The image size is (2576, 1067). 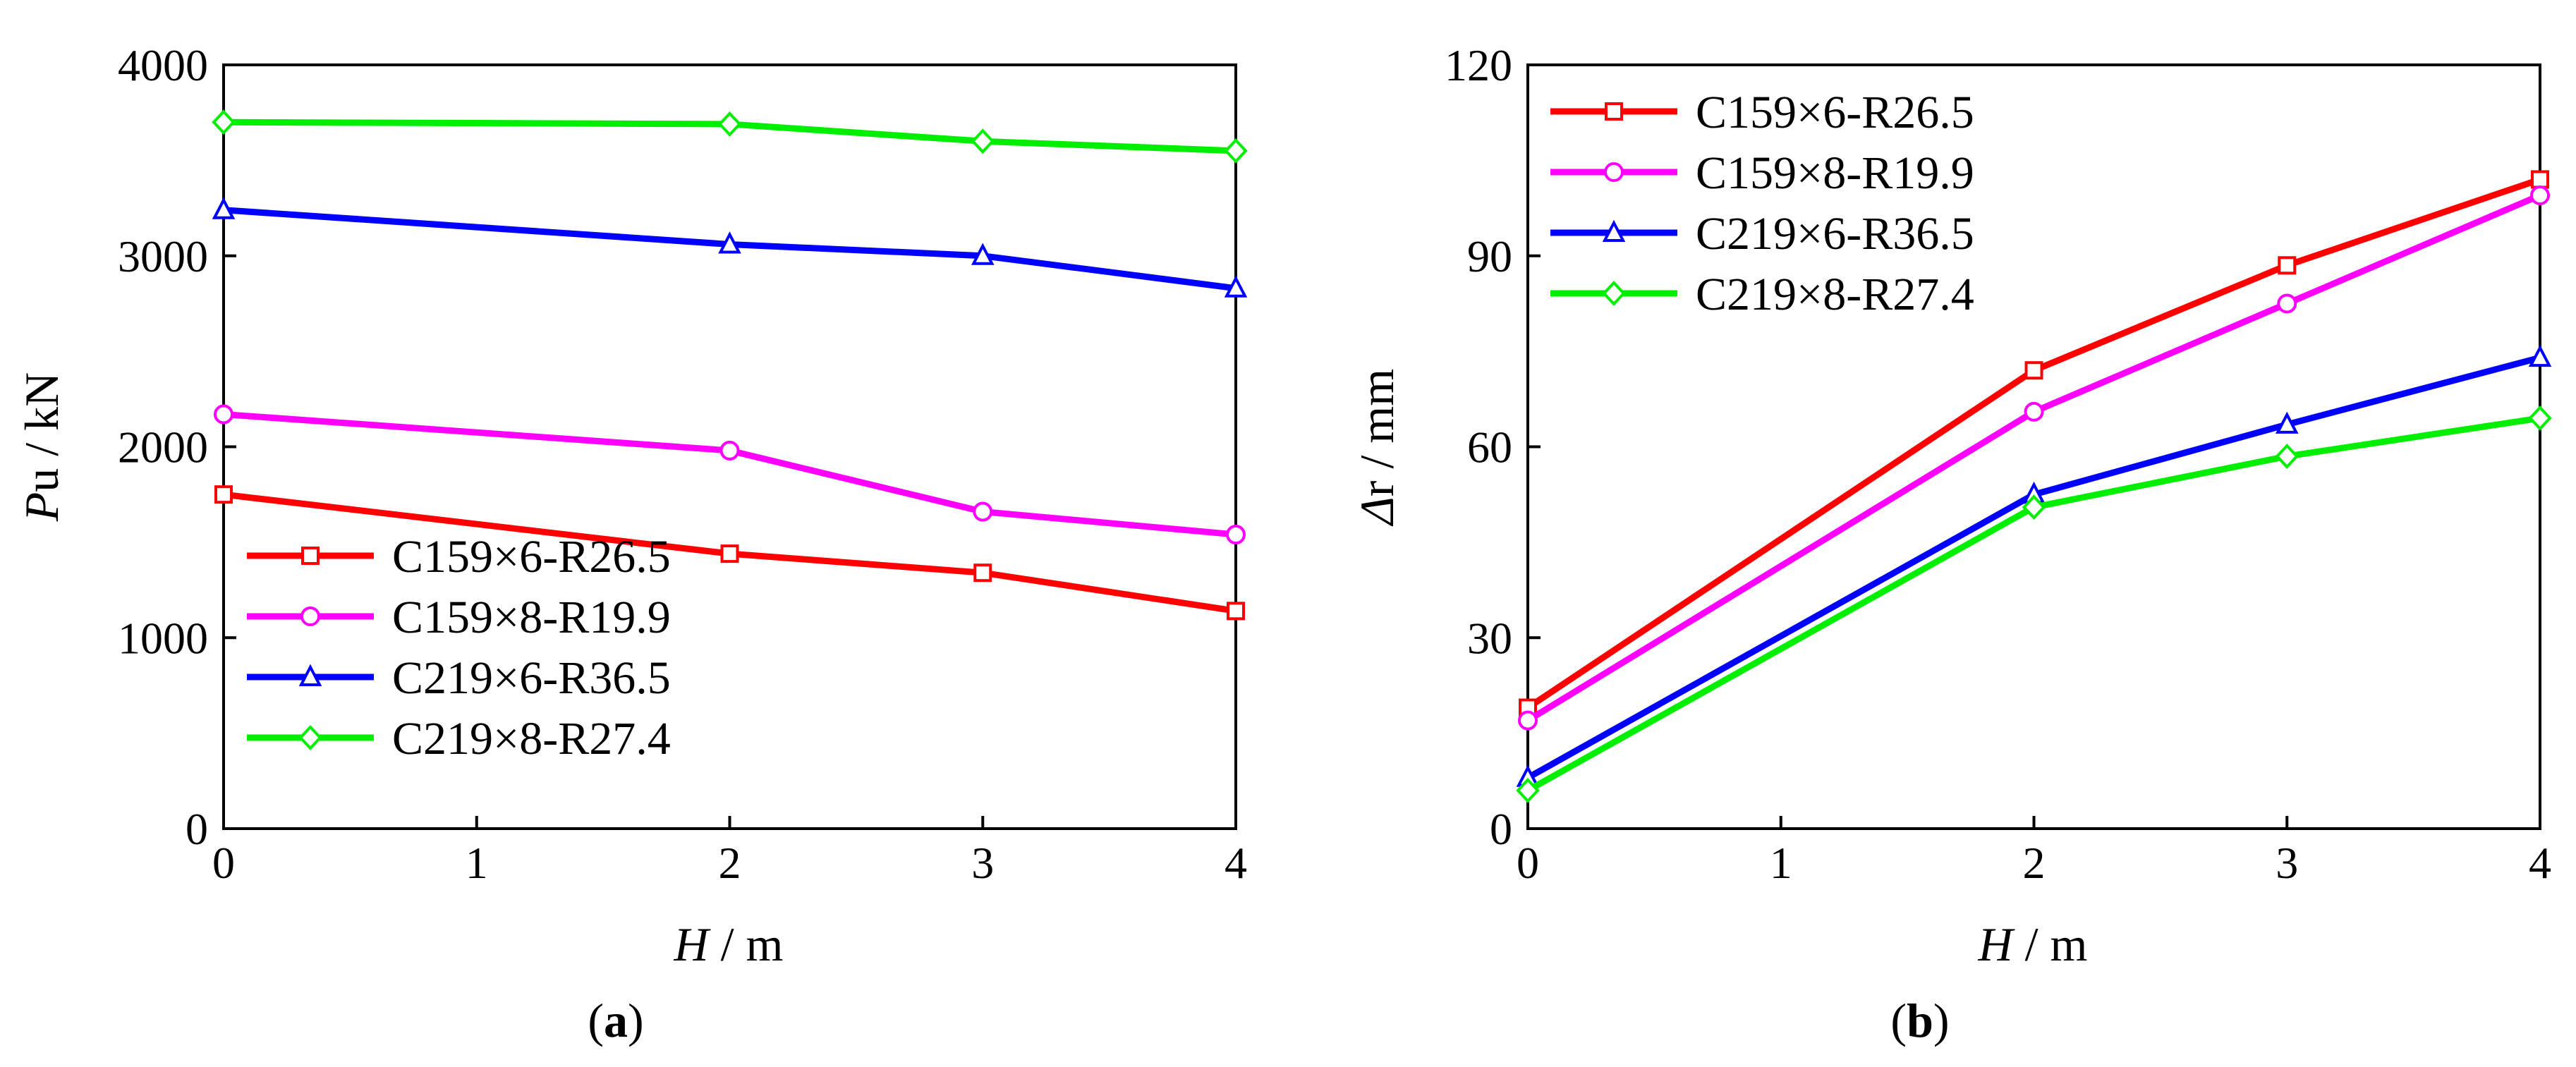 What do you see at coordinates (1377, 511) in the screenshot?
I see `y-axis-label-var: Δ` at bounding box center [1377, 511].